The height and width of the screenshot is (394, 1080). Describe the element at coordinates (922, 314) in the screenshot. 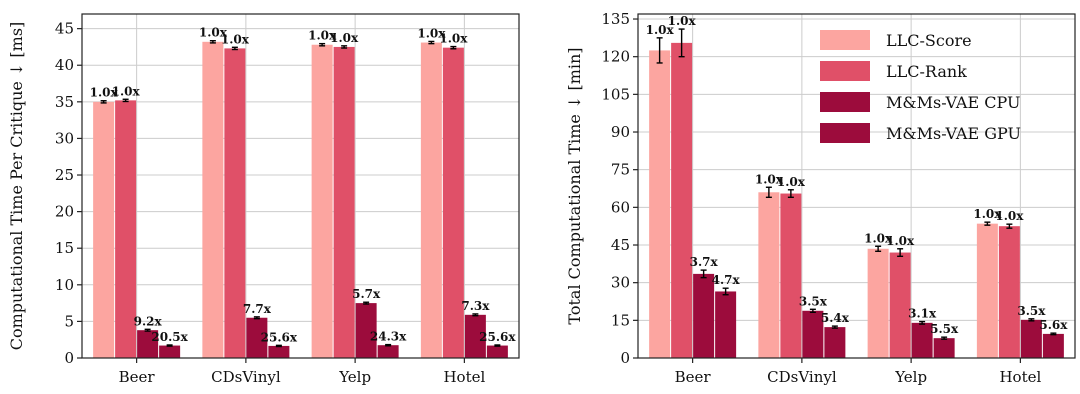

I see `data-label: 3.1x` at that location.